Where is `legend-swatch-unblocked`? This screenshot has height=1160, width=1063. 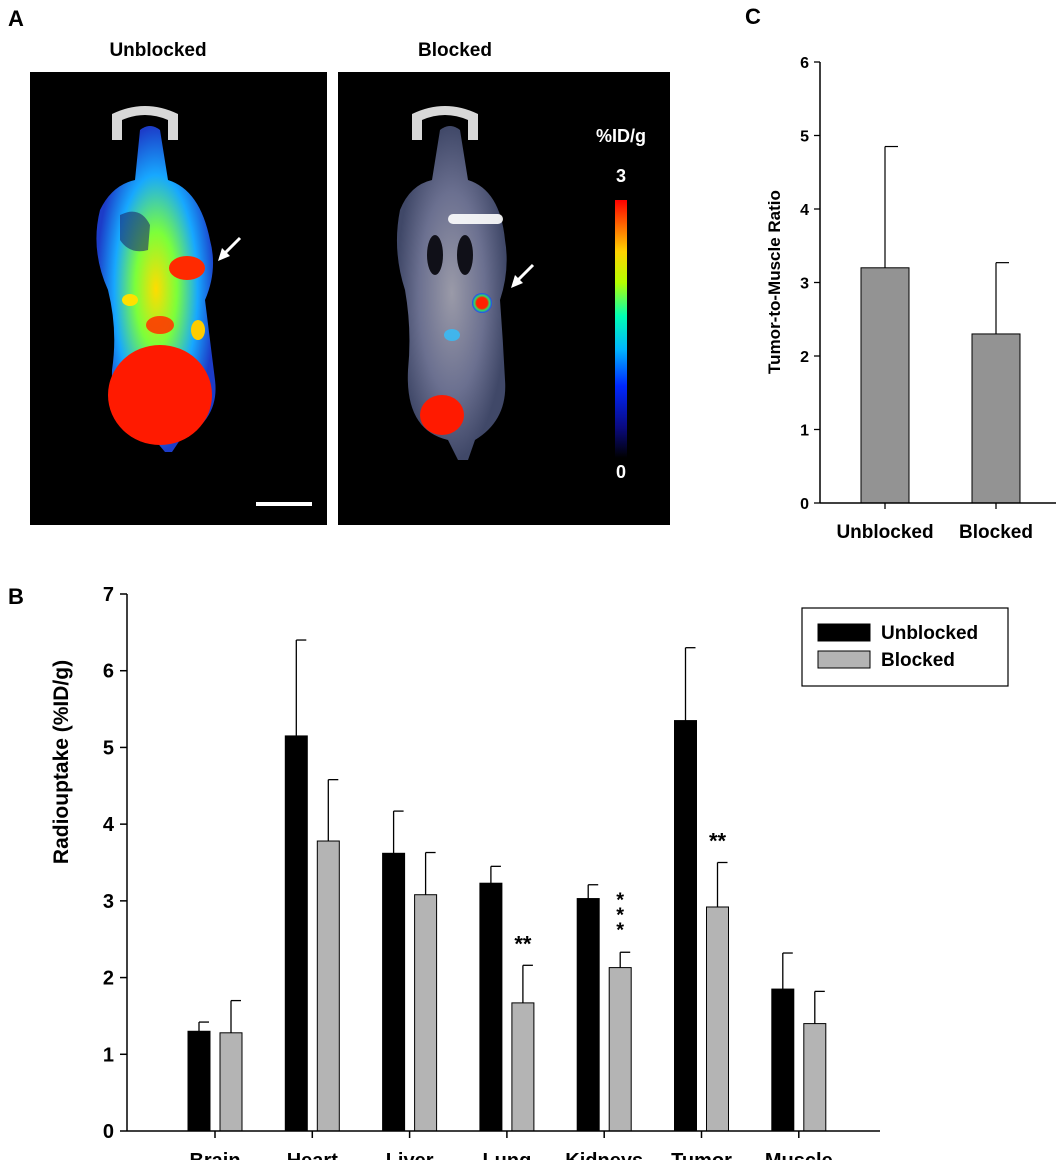
legend-swatch-unblocked is located at coordinates (844, 632).